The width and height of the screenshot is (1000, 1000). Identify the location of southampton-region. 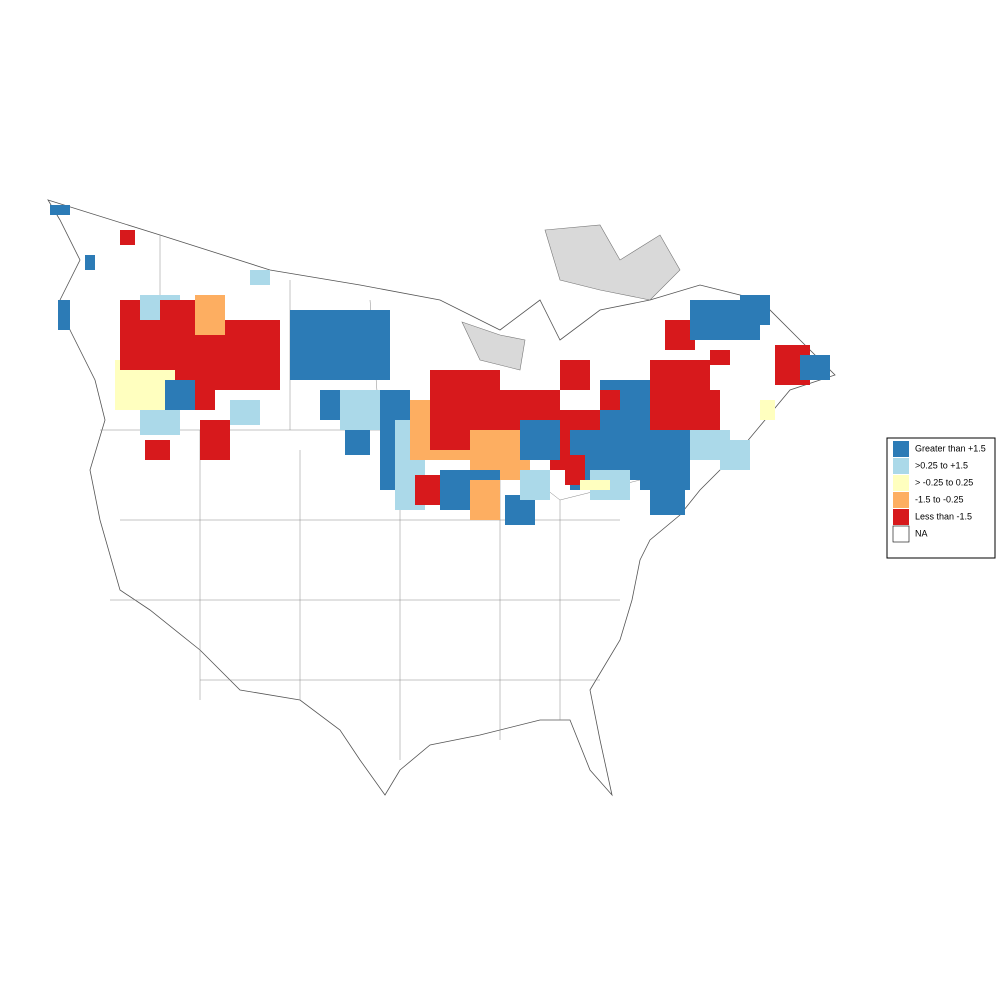
(493, 346).